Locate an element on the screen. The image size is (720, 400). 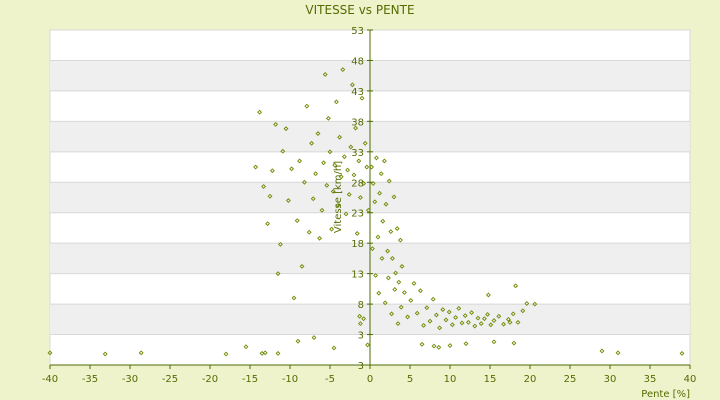
y-tick-label: 53 is located at coordinates (357, 31).